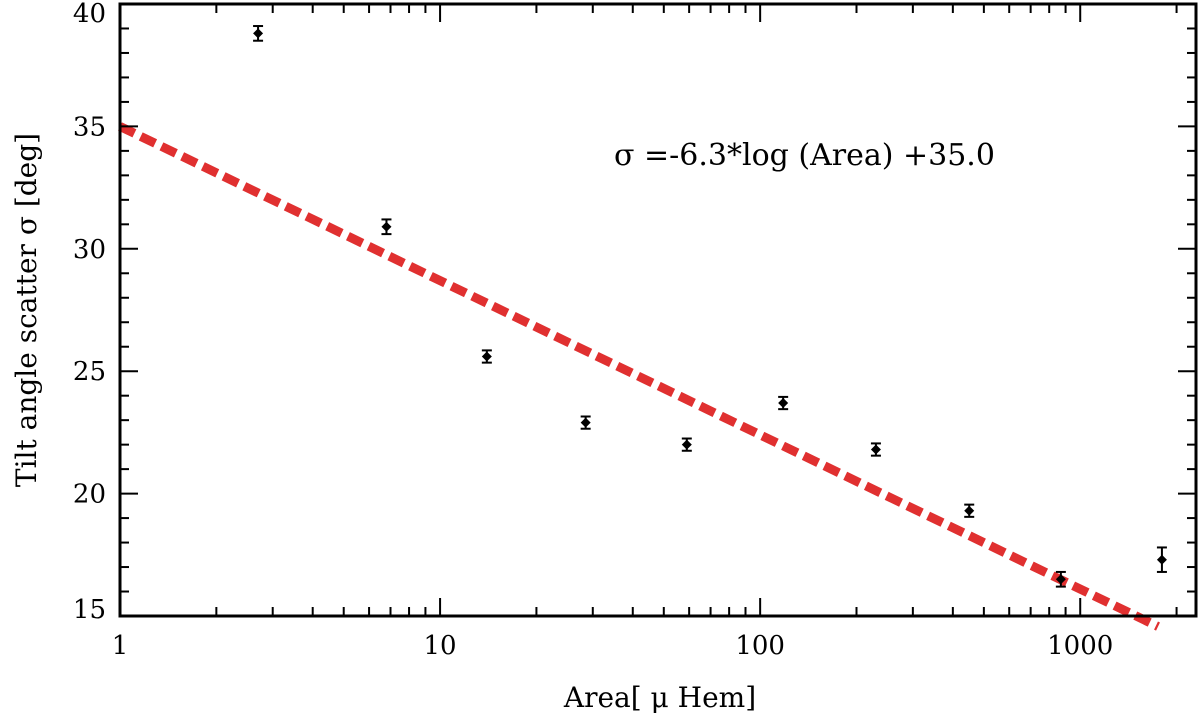  What do you see at coordinates (89, 14) in the screenshot?
I see `y-tick-label: 40` at bounding box center [89, 14].